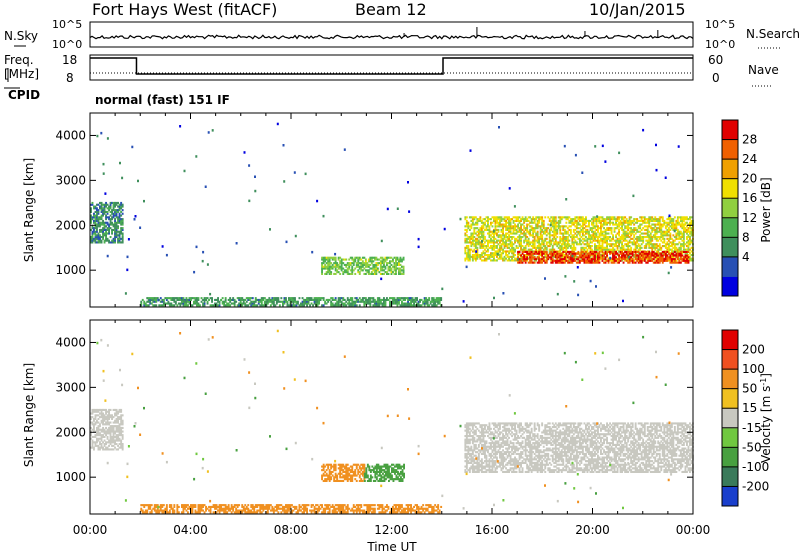 The height and width of the screenshot is (554, 800). I want to click on colorbar-swatch, so click(730, 286).